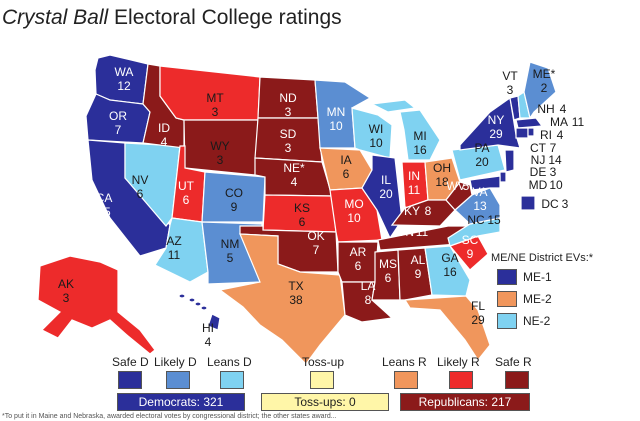  I want to click on label-nd-ev: 3, so click(288, 112).